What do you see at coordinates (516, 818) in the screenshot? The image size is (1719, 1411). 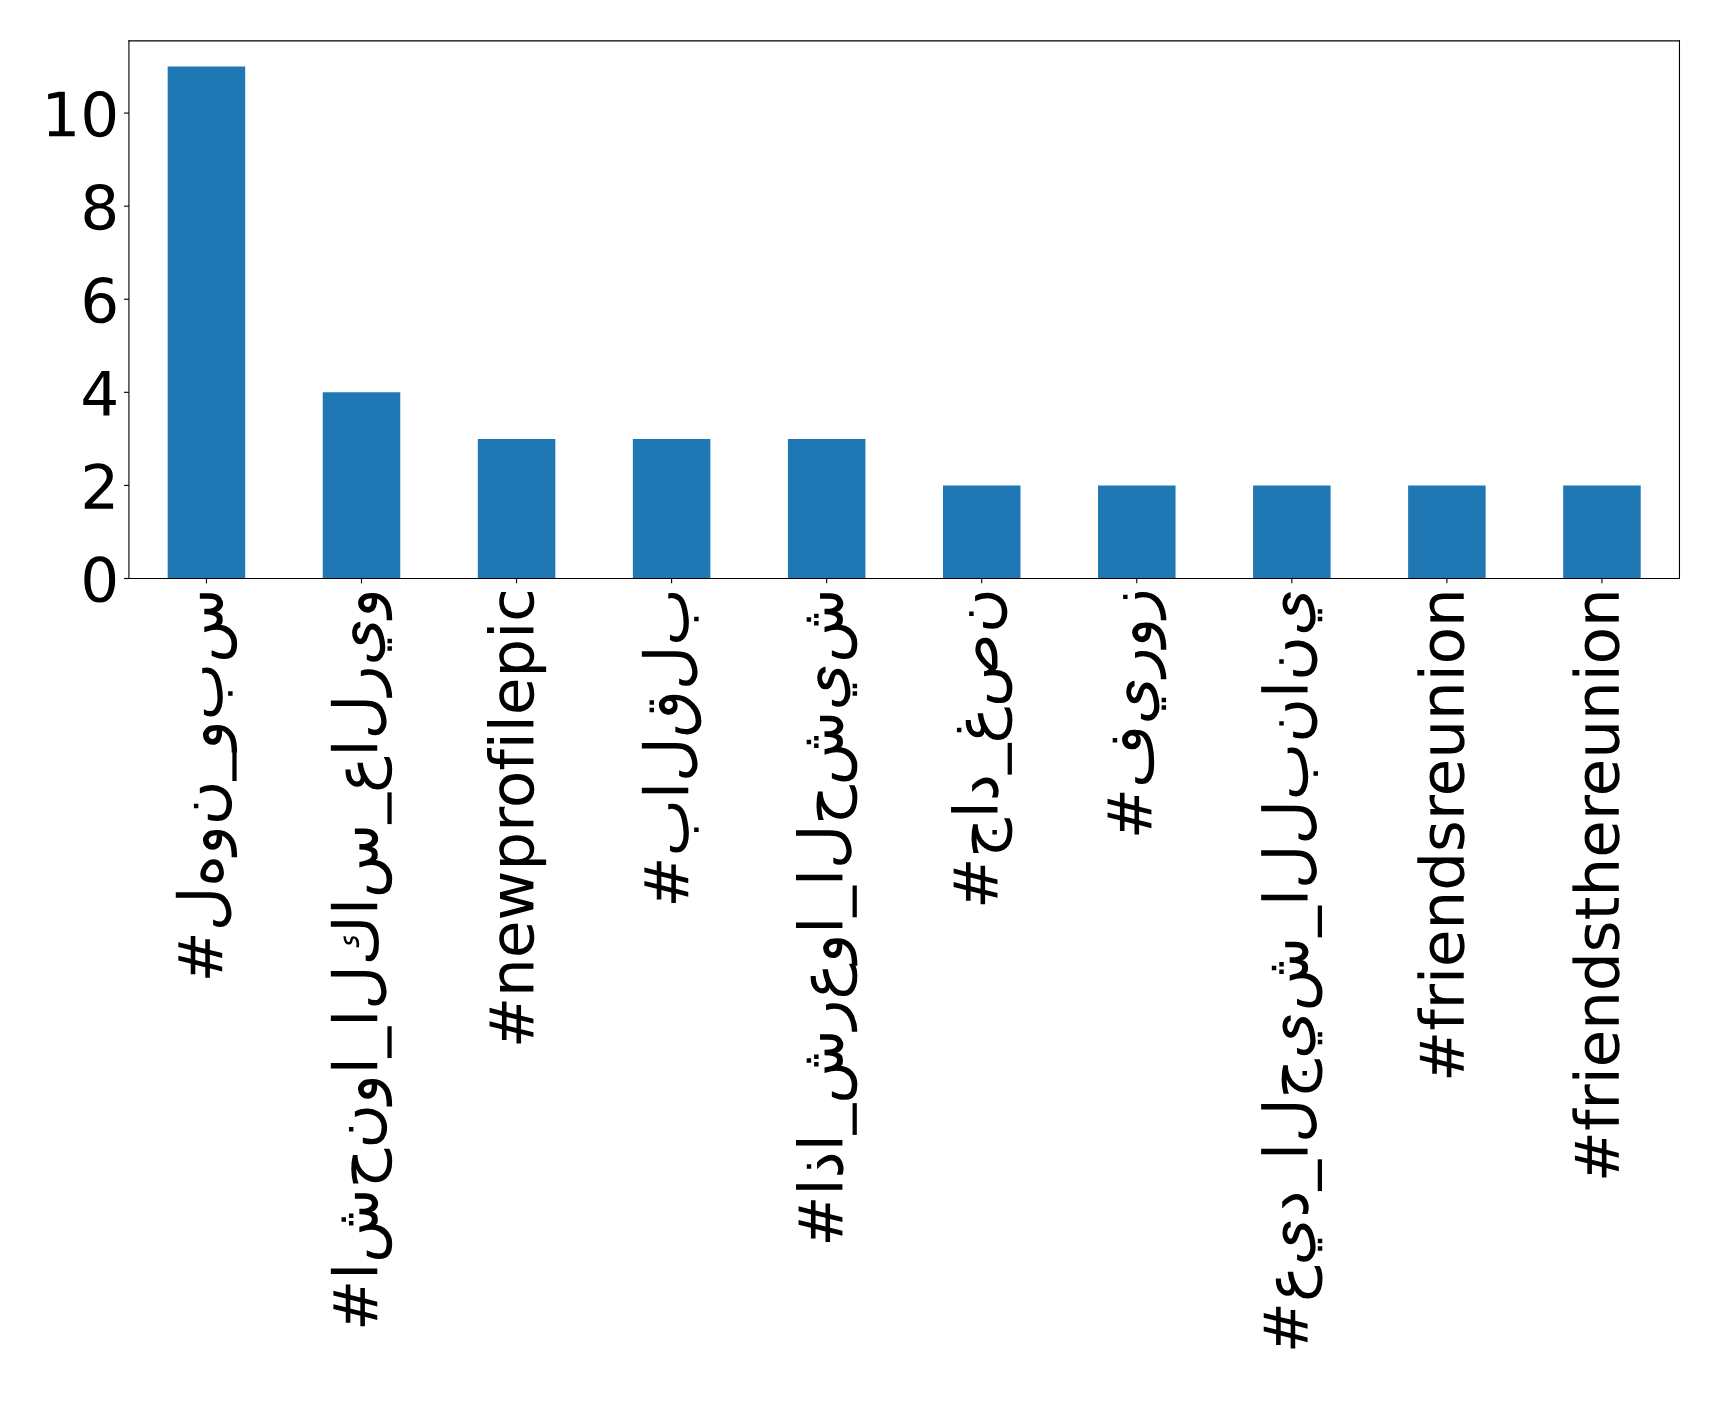 I see `x-tick-label: #newprofilepic` at bounding box center [516, 818].